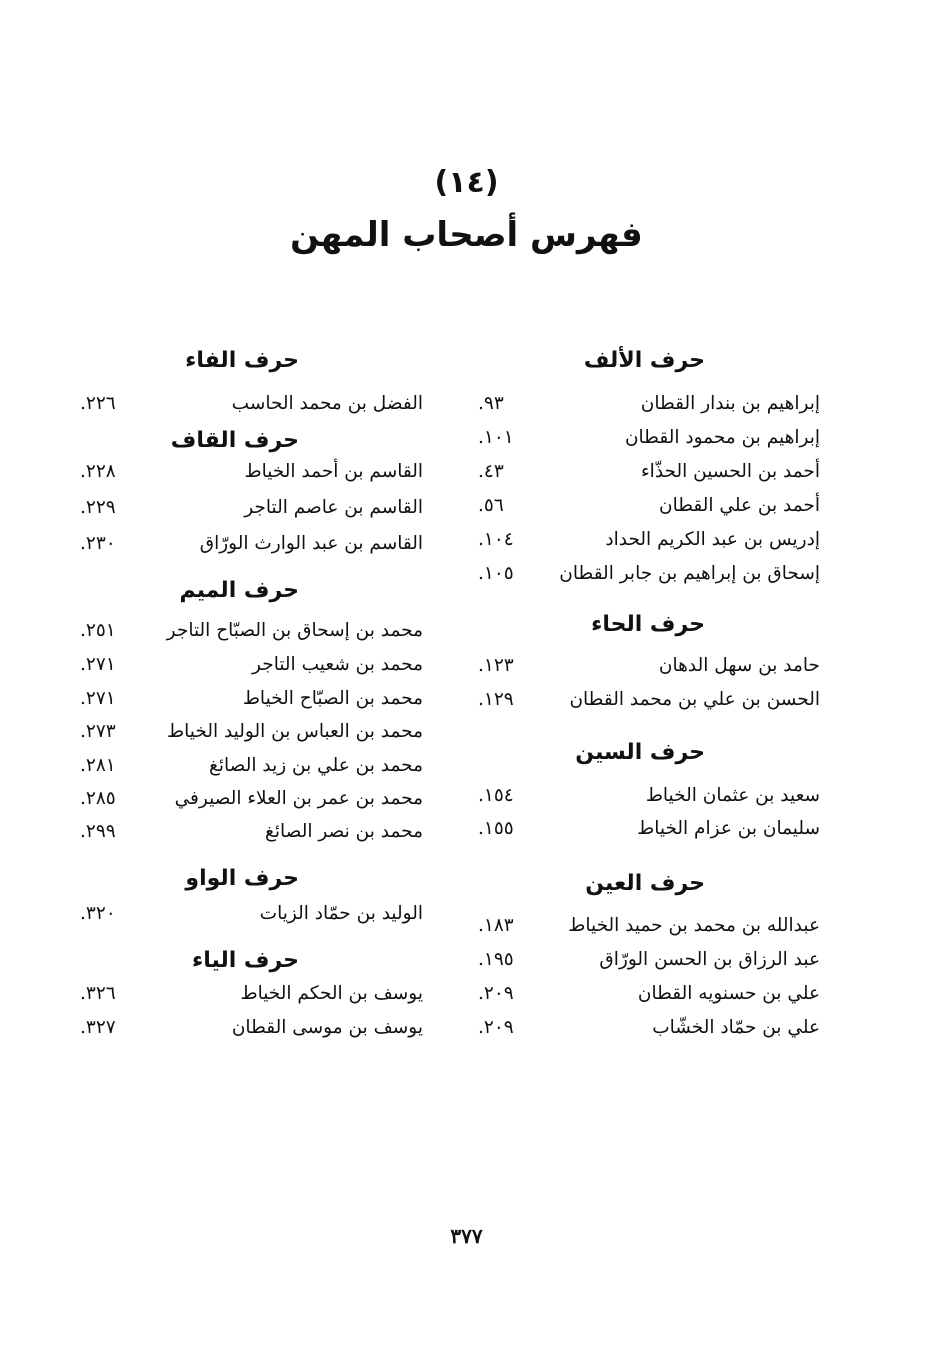 This screenshot has height=1352, width=933. What do you see at coordinates (242, 878) in the screenshot?
I see `section-heading: حرف الواو` at bounding box center [242, 878].